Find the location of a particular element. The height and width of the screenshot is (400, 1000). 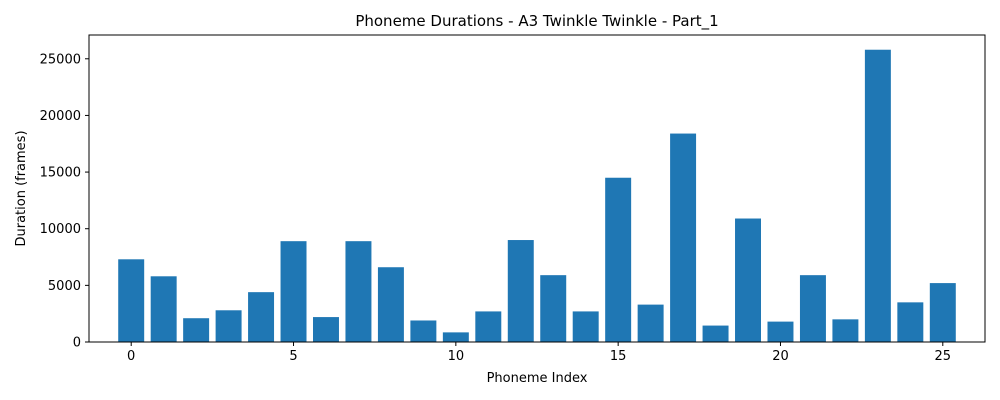

x-tick-label: 20 is located at coordinates (780, 356).